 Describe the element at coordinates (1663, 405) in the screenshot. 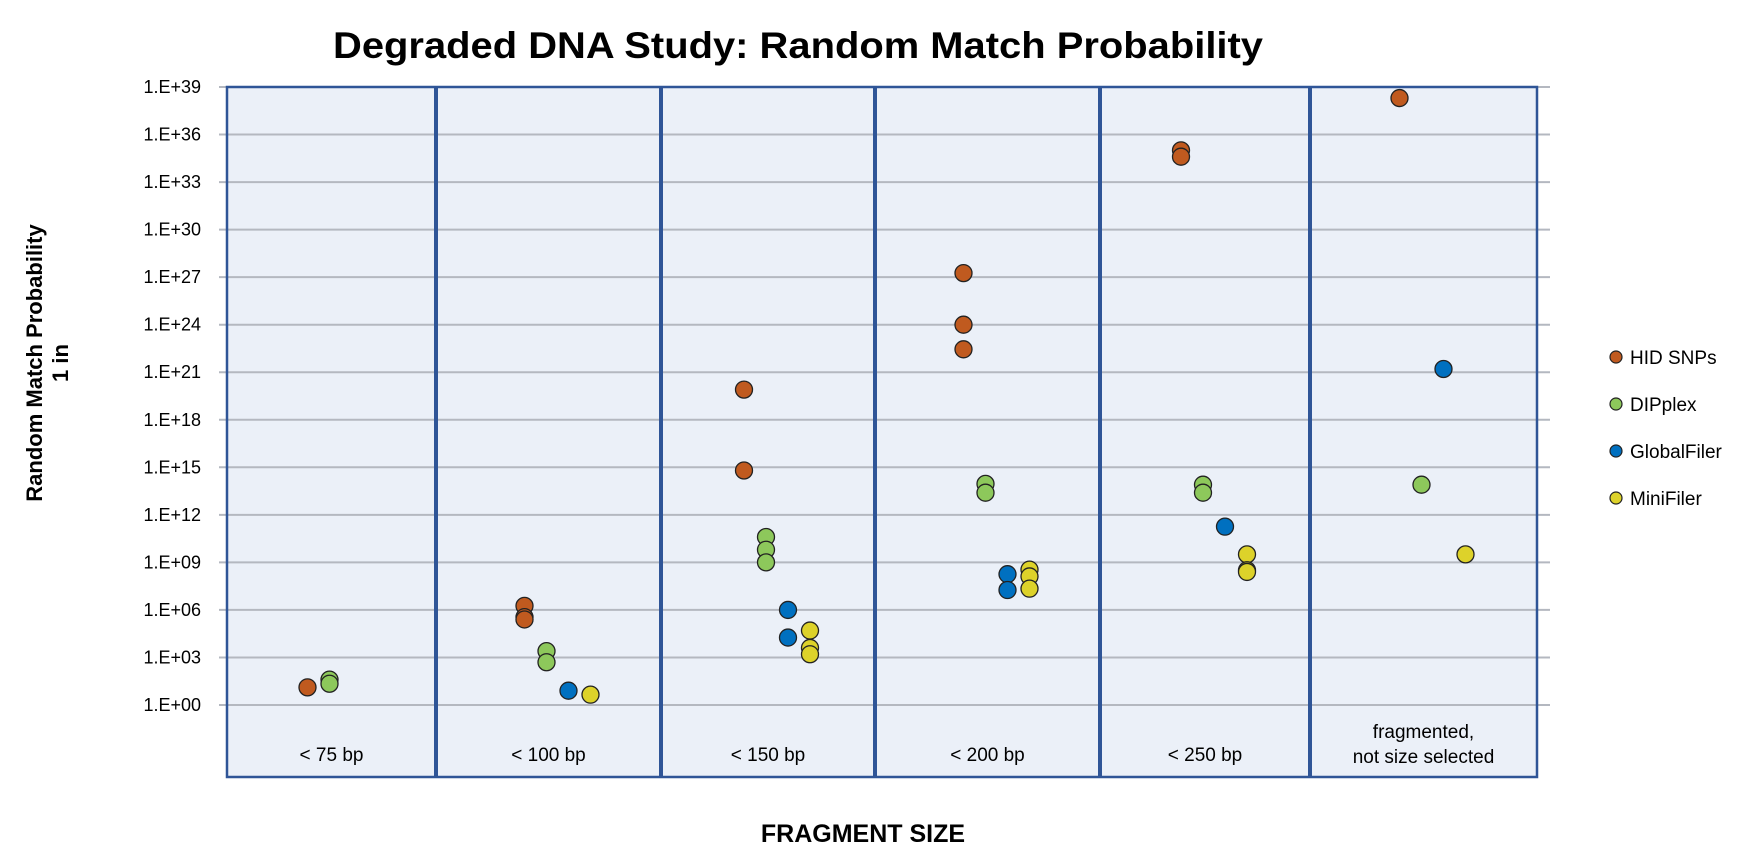

I see `legend-label: DIPplex` at that location.